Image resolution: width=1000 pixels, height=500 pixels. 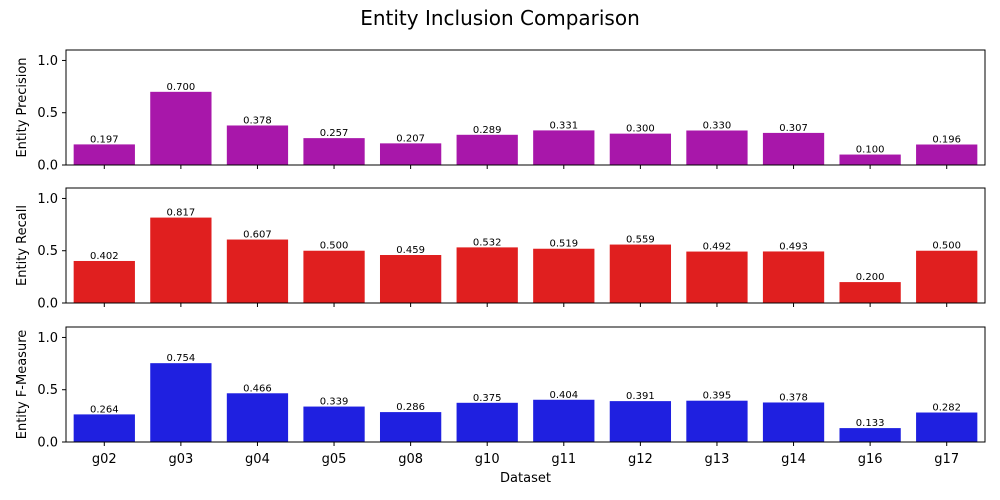 I want to click on x-tick-label-g04: g04, so click(x=257, y=459).